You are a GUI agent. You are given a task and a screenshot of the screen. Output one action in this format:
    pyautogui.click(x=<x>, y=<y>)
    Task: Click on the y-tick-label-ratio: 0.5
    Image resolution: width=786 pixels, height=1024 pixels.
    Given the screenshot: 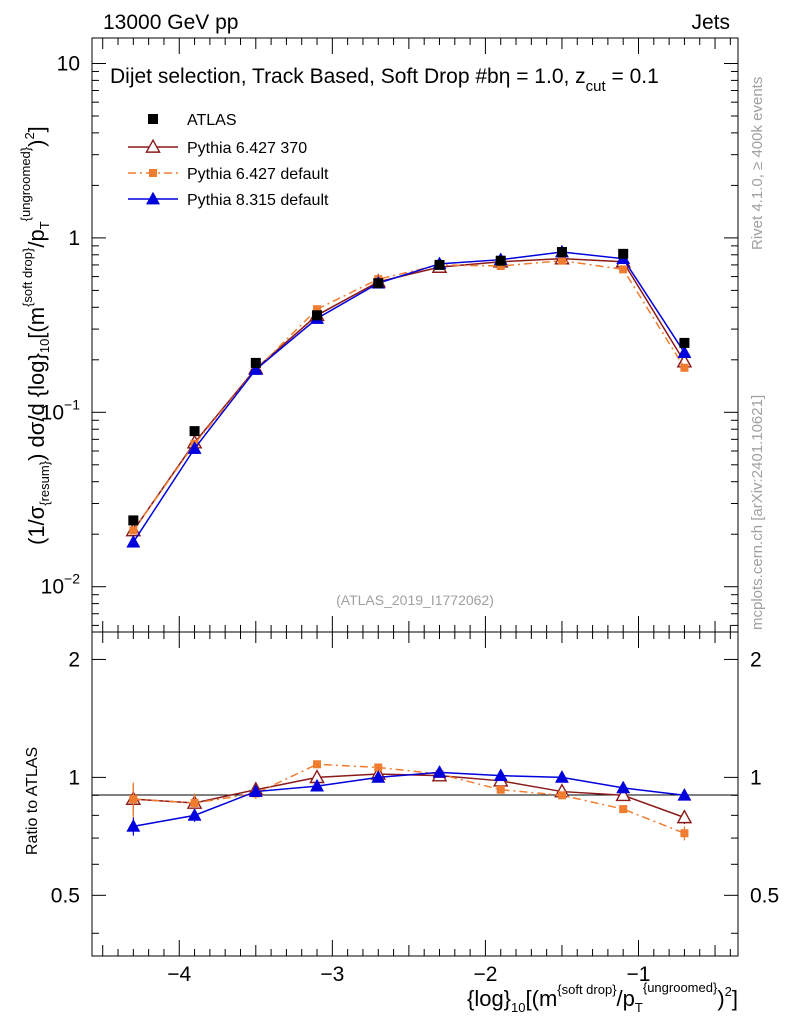 What is the action you would take?
    pyautogui.click(x=65, y=895)
    